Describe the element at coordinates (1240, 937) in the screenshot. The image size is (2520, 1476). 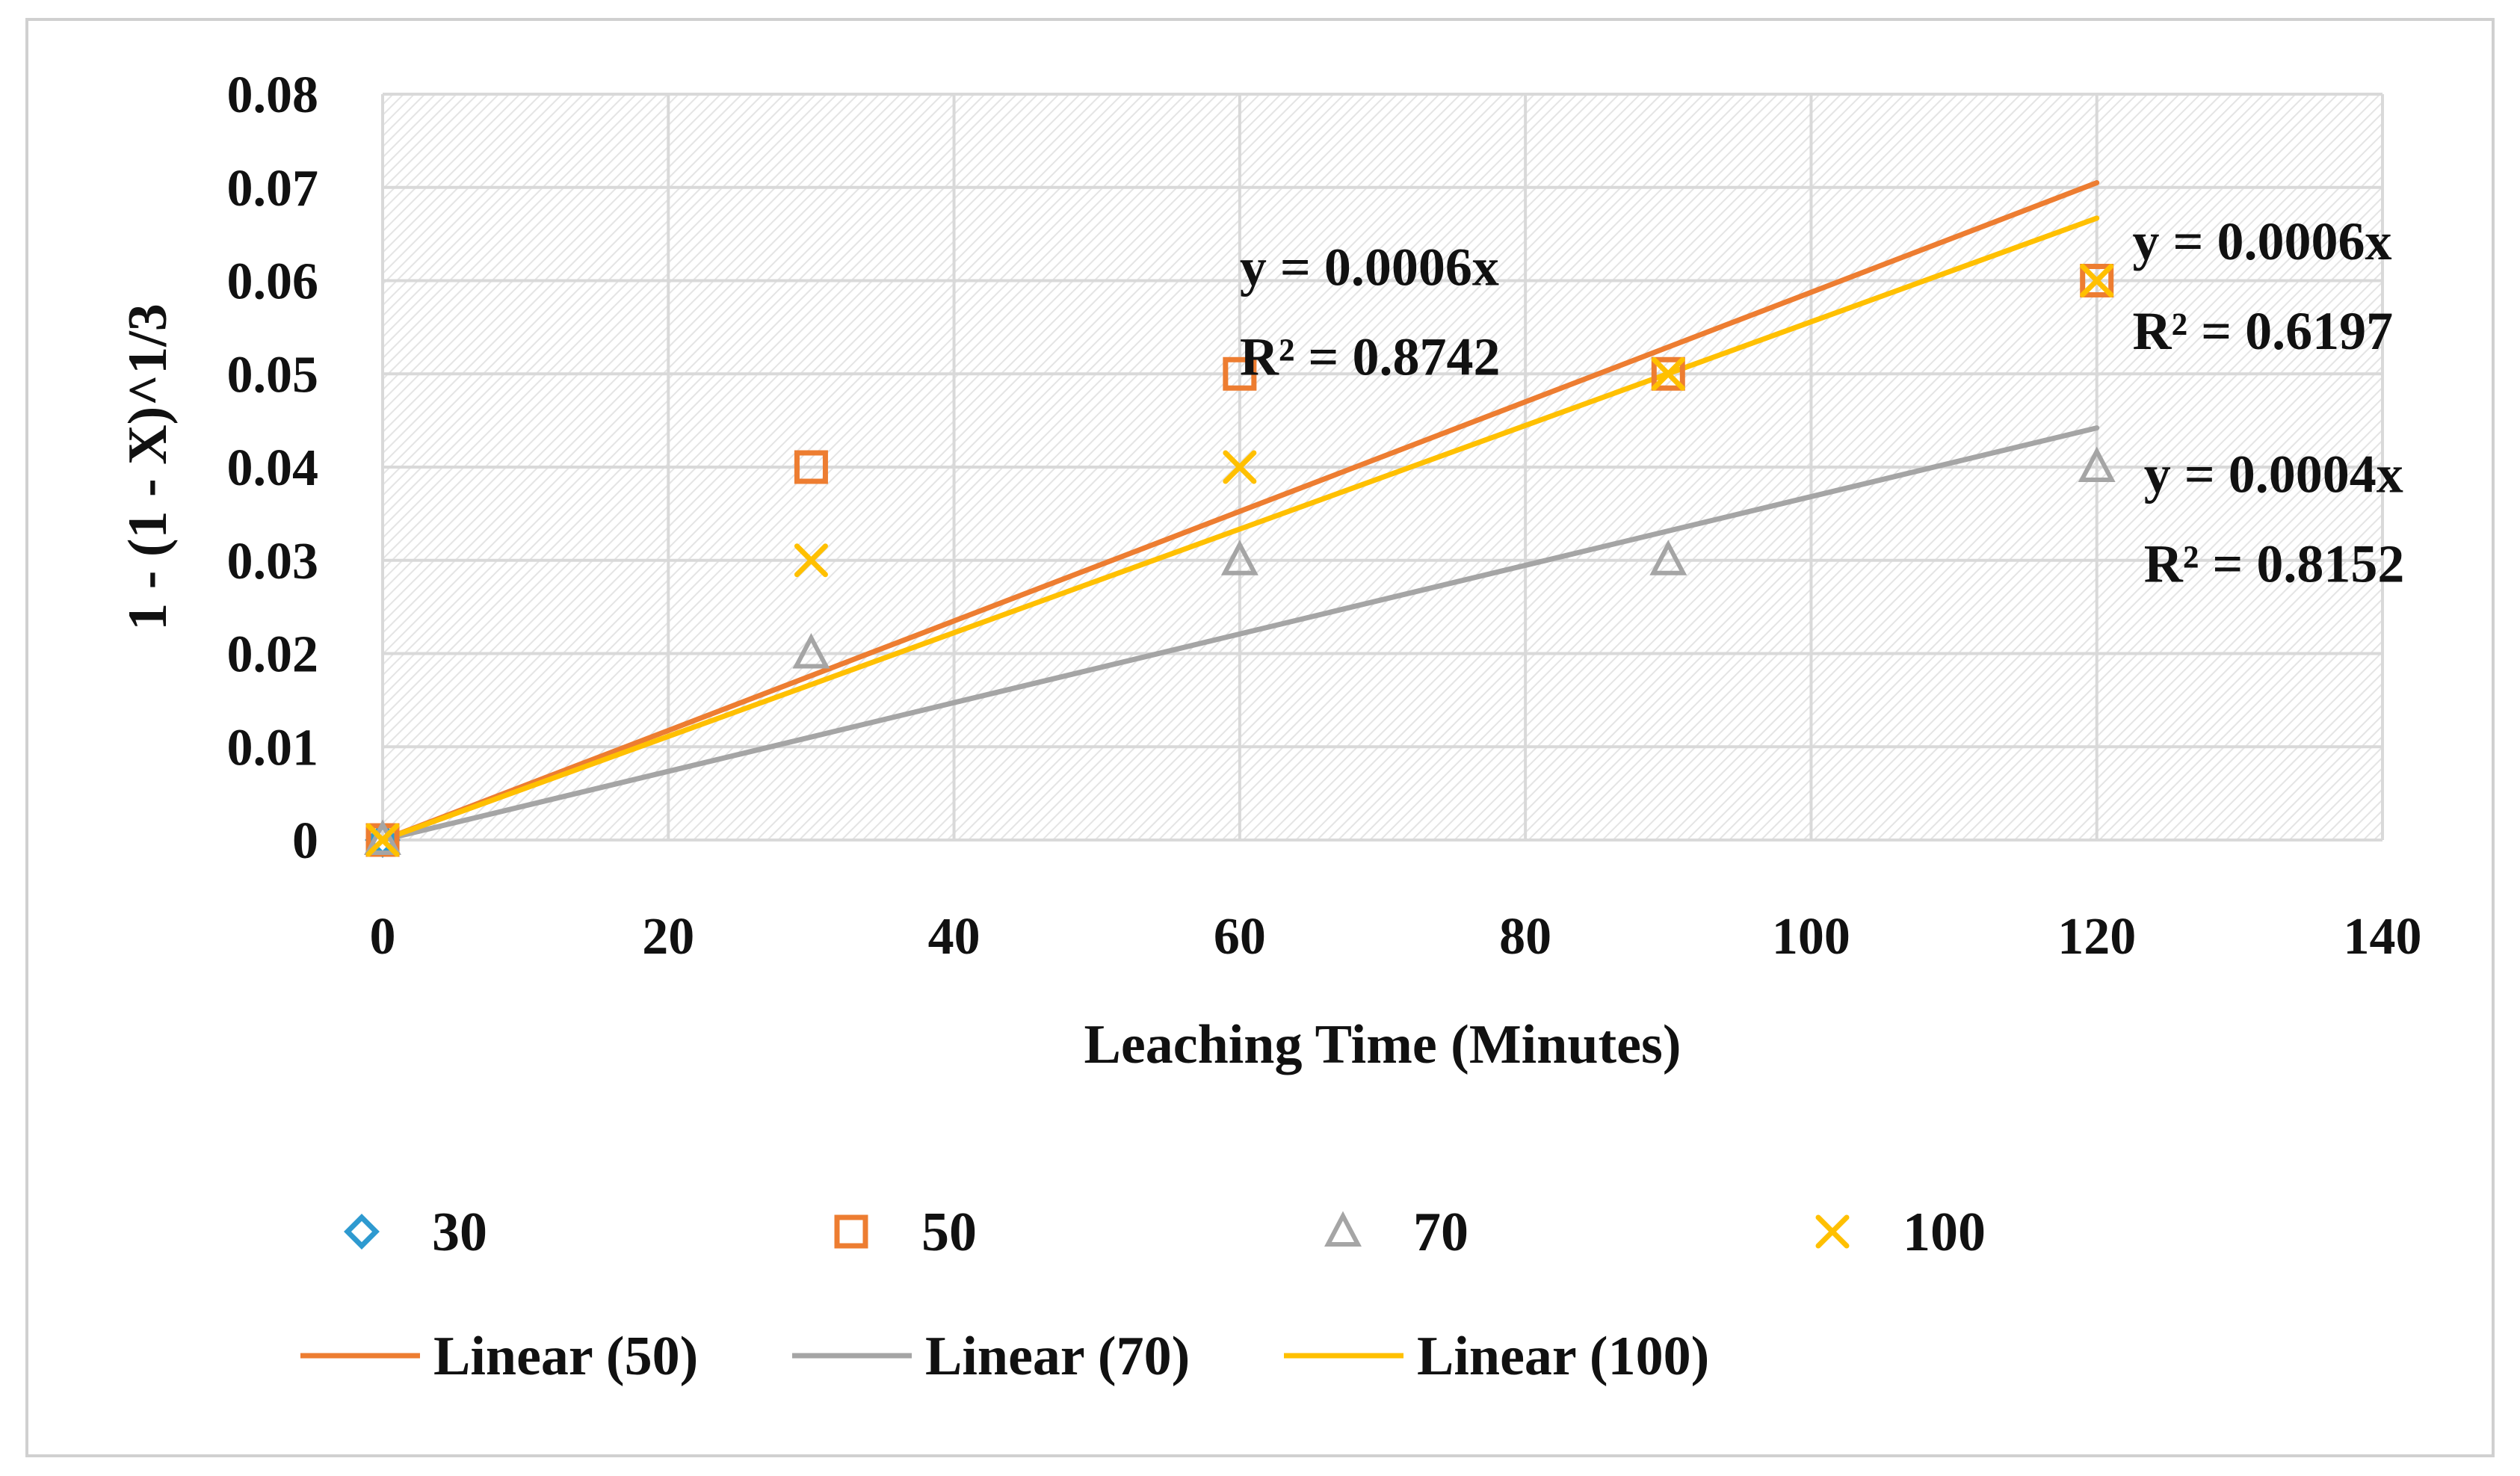
I see `x-tick-label: 60` at that location.